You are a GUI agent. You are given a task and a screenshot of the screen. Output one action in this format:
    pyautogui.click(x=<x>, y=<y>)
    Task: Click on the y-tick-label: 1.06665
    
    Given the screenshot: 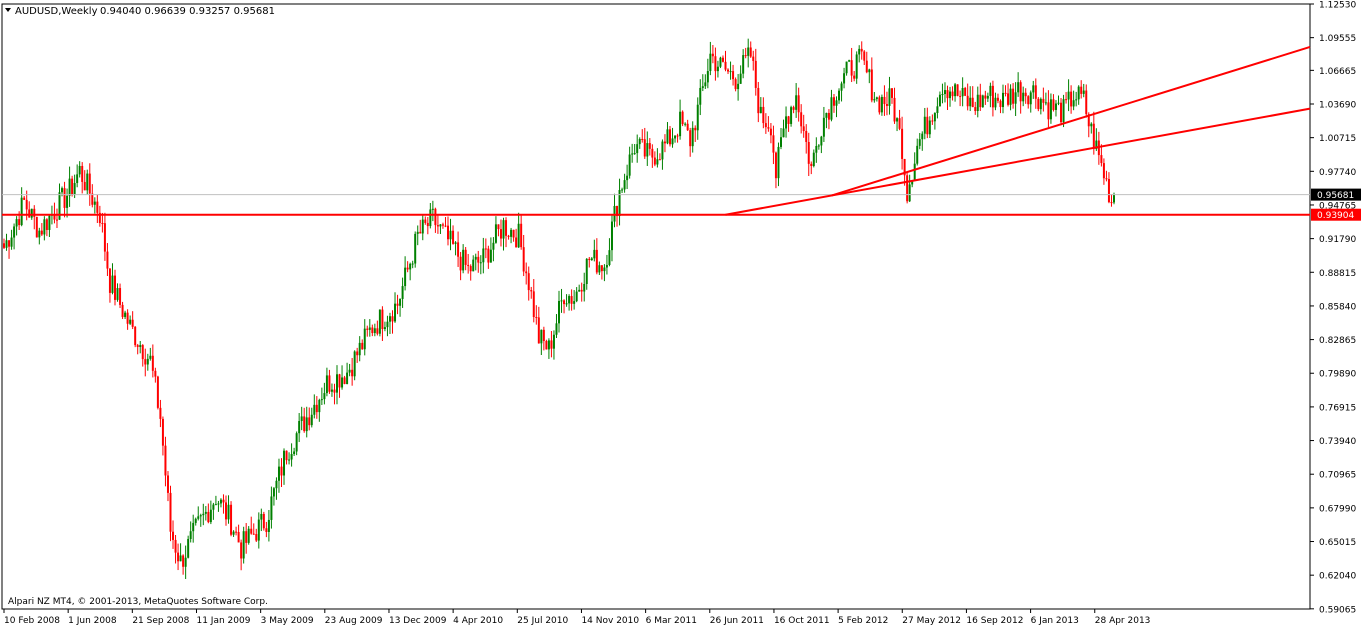 What is the action you would take?
    pyautogui.click(x=1337, y=72)
    